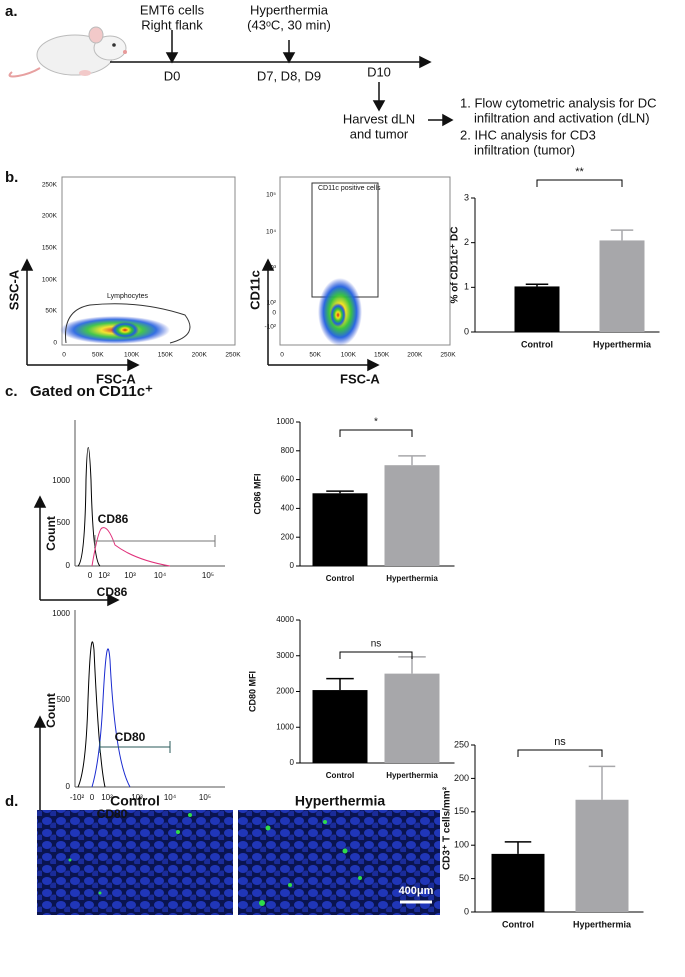 The image size is (685, 977). I want to click on y-axis-label: CD3⁺ T cells/mm², so click(447, 828).